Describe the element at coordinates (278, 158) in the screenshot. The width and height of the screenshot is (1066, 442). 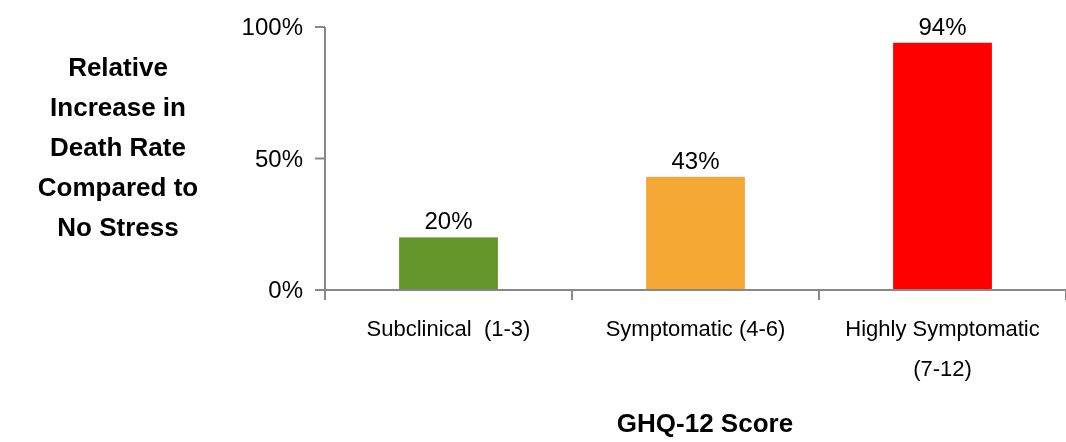
I see `y-tick-label: 50%` at that location.